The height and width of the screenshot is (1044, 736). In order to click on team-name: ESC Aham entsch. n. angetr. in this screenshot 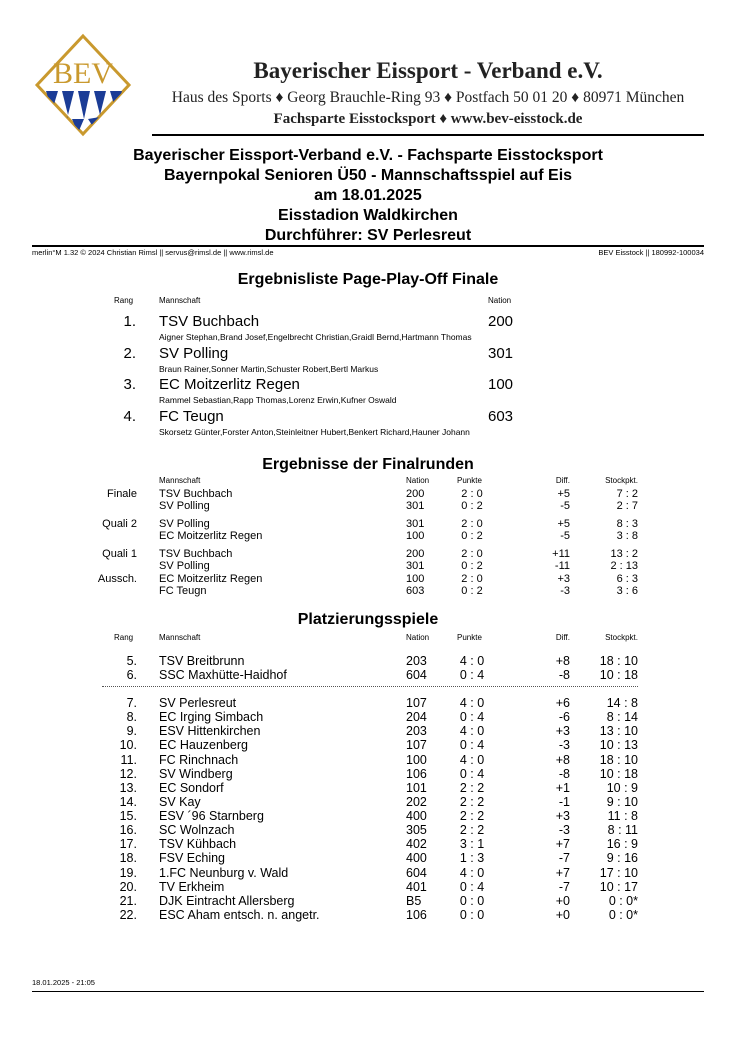, I will do `click(239, 914)`.